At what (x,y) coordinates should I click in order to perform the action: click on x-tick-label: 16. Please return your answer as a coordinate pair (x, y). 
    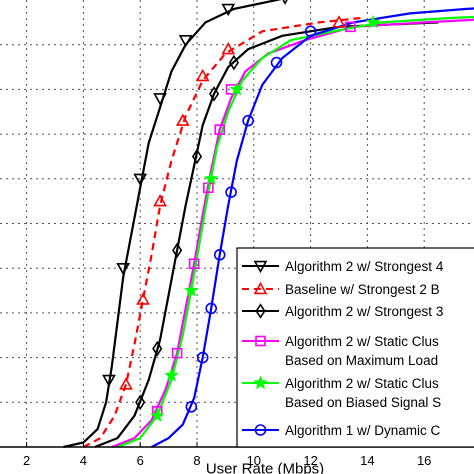
    Looking at the image, I should click on (424, 460).